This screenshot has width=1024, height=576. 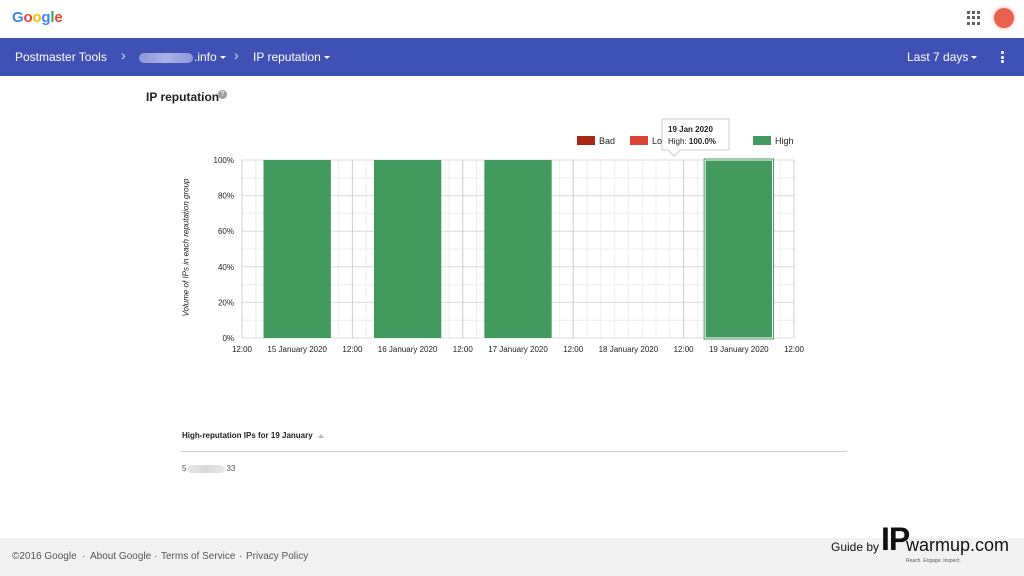 I want to click on terms-of-service-link: Terms of Service, so click(x=198, y=556).